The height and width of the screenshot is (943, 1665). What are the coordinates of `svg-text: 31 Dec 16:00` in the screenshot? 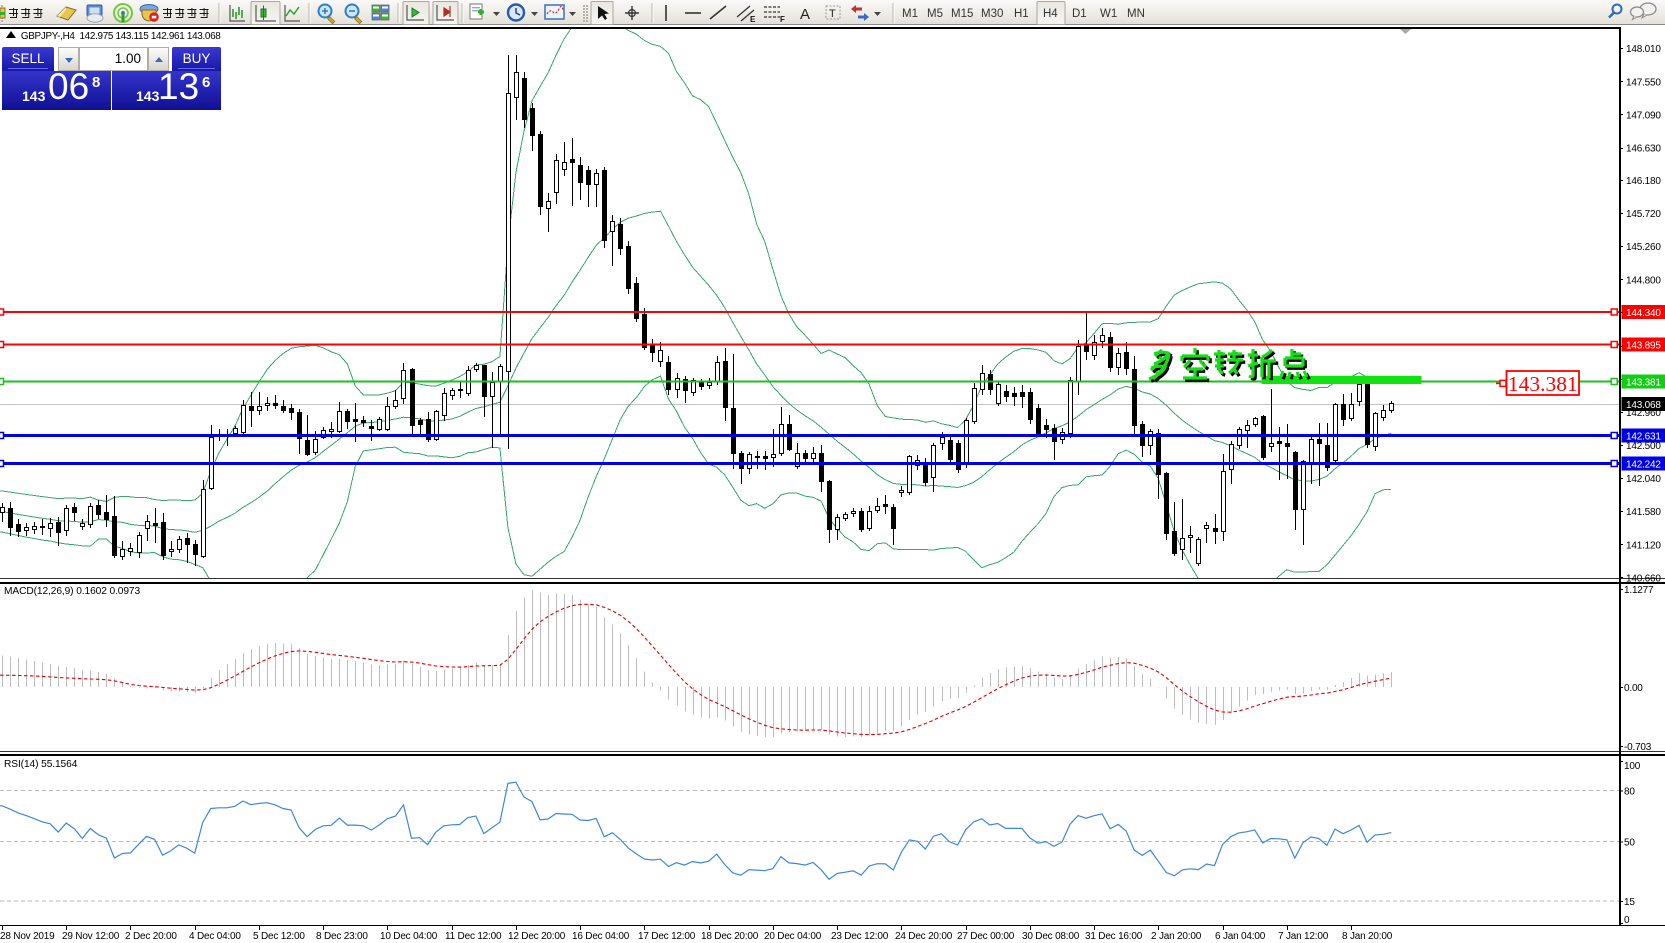 It's located at (1114, 936).